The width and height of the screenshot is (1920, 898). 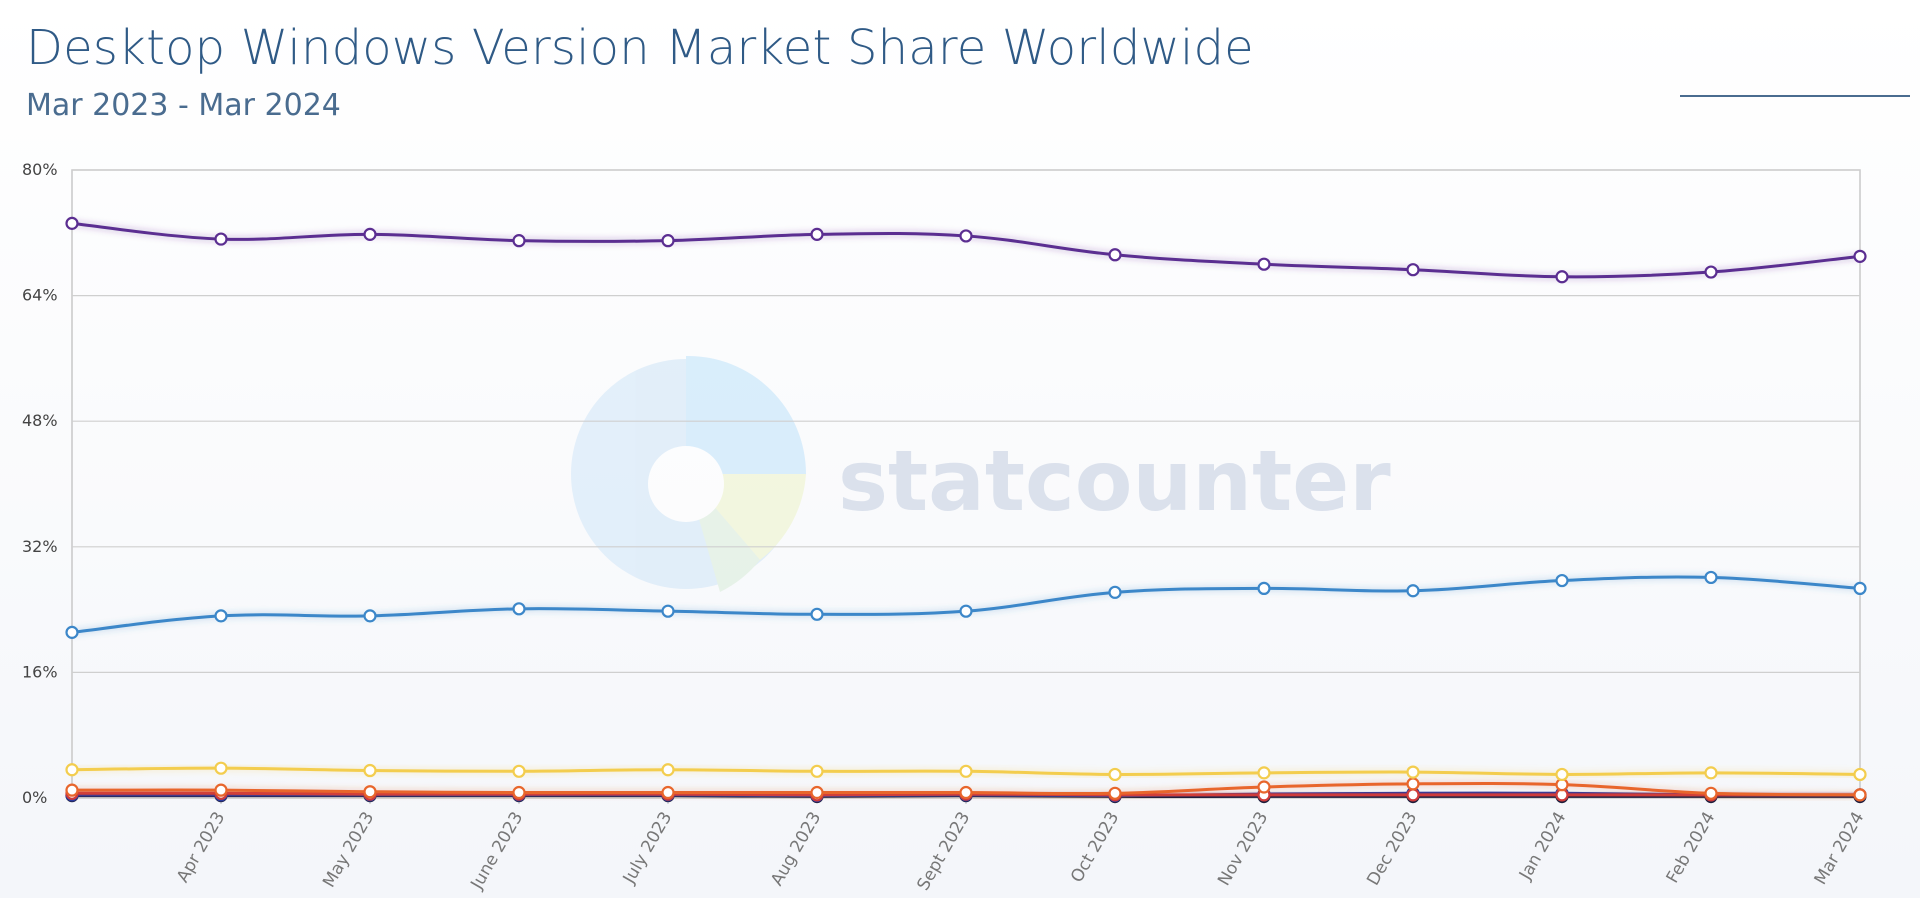 What do you see at coordinates (647, 848) in the screenshot?
I see `x-tick-label: July 2023` at bounding box center [647, 848].